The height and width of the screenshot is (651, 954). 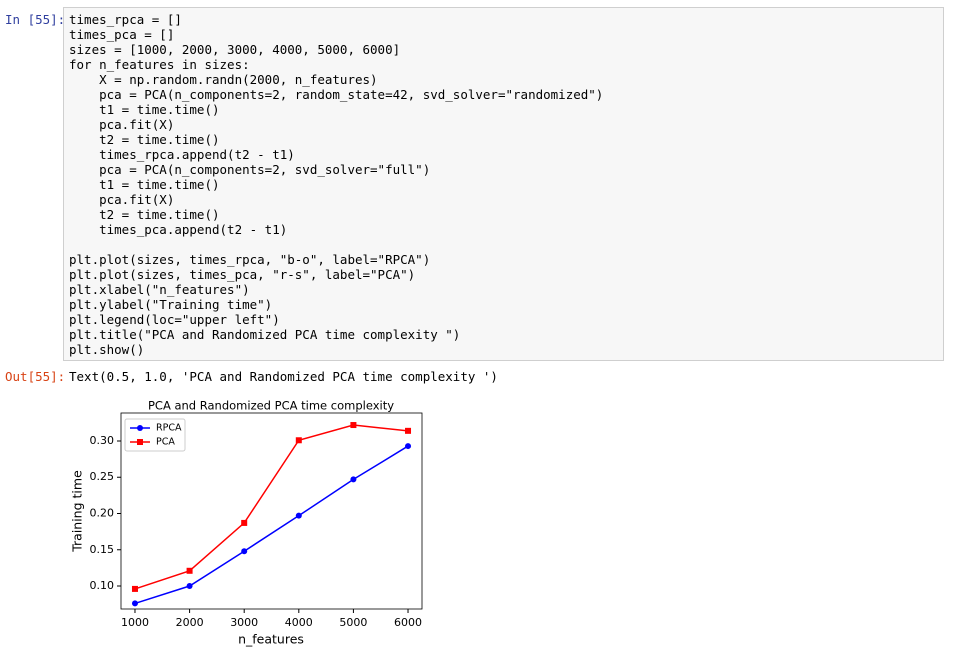 What do you see at coordinates (271, 639) in the screenshot?
I see `x-axis-label: n_features` at bounding box center [271, 639].